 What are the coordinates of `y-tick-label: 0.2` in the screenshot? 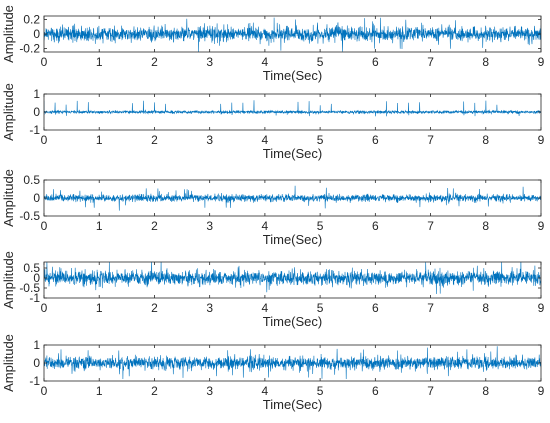 It's located at (31, 20).